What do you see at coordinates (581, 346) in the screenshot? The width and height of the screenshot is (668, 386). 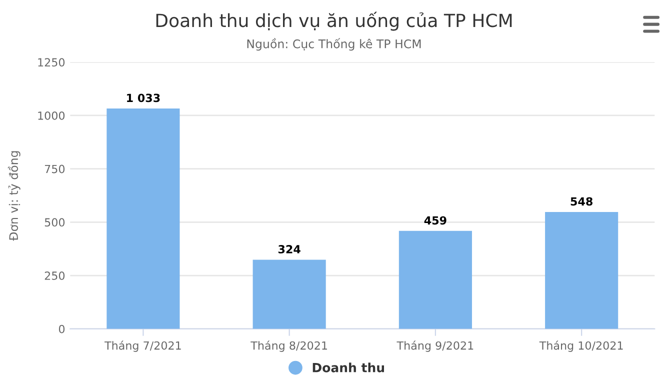 I see `x-tick-label: Tháng 10/2021` at bounding box center [581, 346].